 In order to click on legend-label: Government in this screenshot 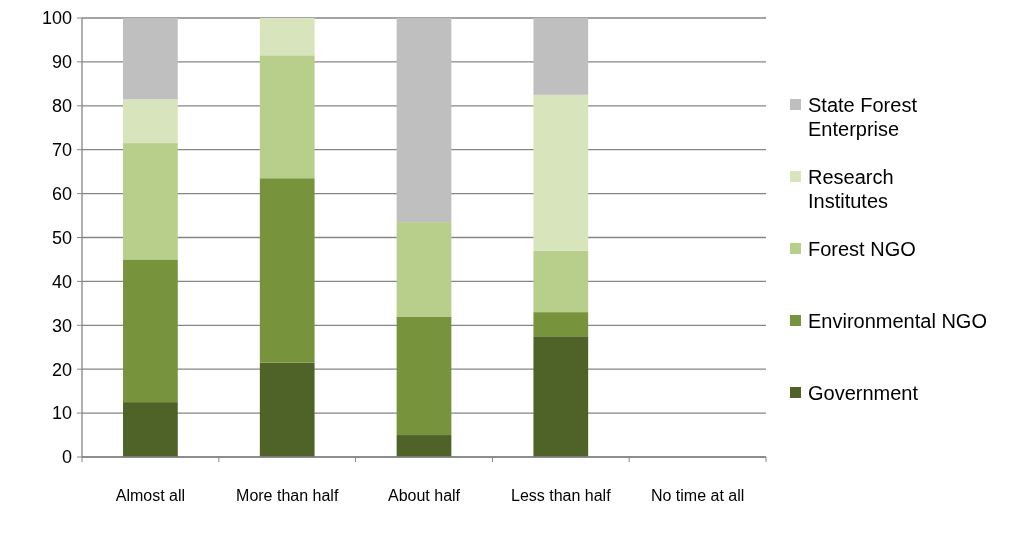, I will do `click(863, 393)`.